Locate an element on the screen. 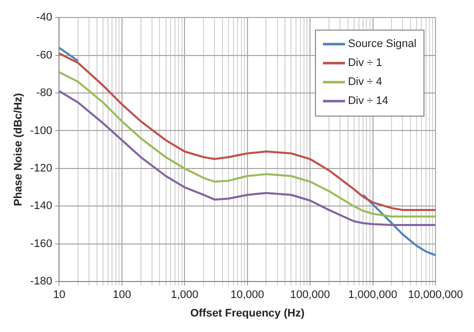 The width and height of the screenshot is (474, 332). y-tick-label: -120 is located at coordinates (41, 168).